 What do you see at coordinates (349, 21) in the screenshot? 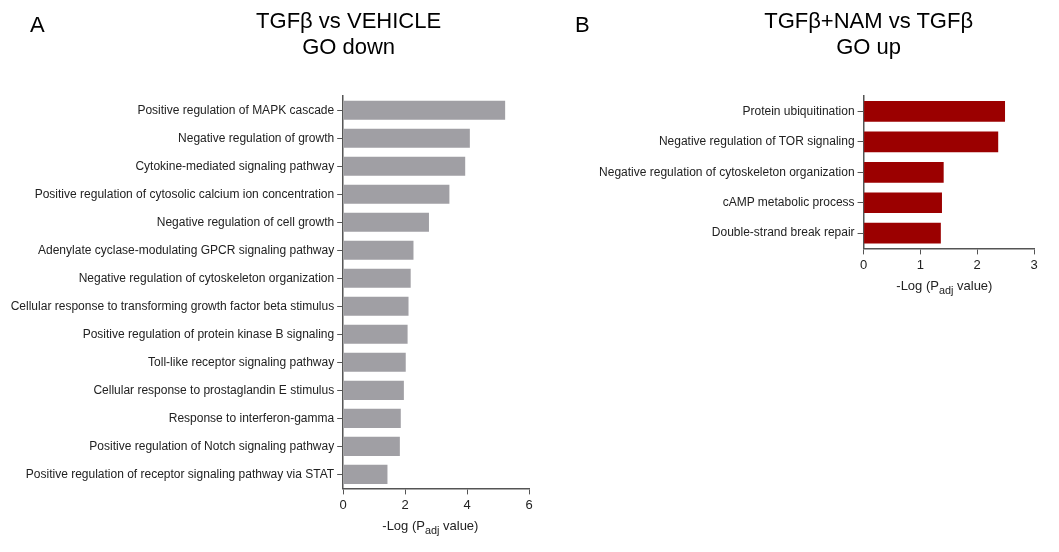
I see `chart-title: TGFβ vs VEHICLE` at bounding box center [349, 21].